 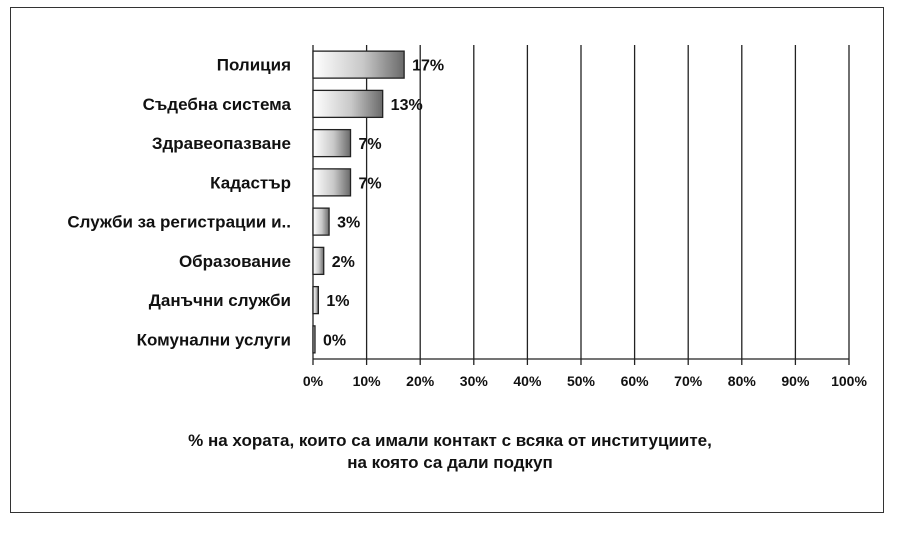 I want to click on data-label: 17%, so click(x=428, y=66).